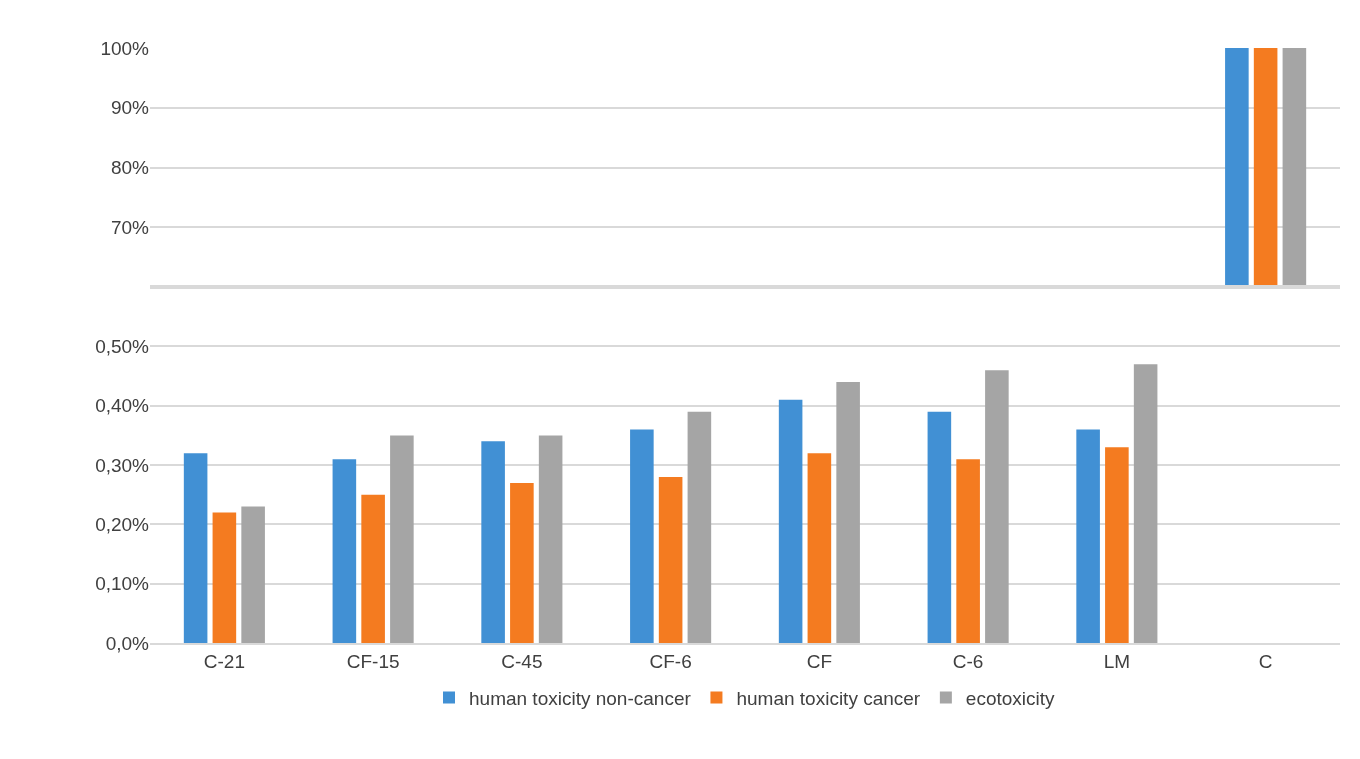  Describe the element at coordinates (224, 661) in the screenshot. I see `x-tick-label: C-21` at that location.